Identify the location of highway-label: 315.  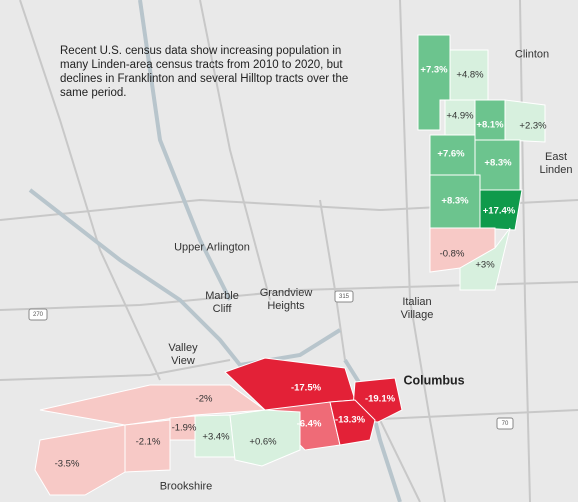
(344, 297).